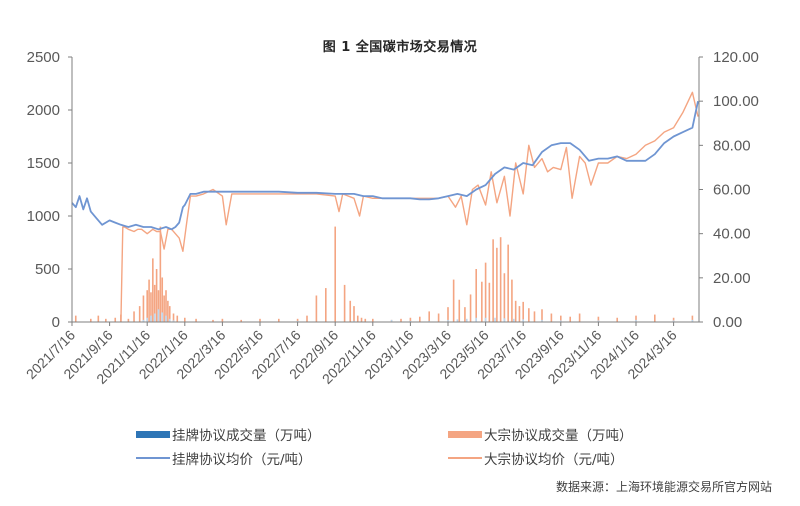 The width and height of the screenshot is (800, 506). Describe the element at coordinates (729, 190) in the screenshot. I see `right-y-axis-ticks: 0.00 20.00 40.00 60.00 80.00 100.00 120.00` at that location.